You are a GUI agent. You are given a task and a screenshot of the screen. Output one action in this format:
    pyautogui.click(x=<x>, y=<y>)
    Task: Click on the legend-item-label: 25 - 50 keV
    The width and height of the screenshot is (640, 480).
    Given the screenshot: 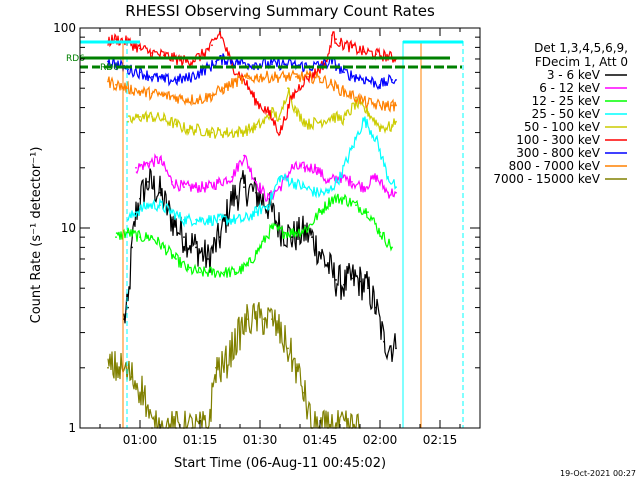 What is the action you would take?
    pyautogui.click(x=566, y=114)
    